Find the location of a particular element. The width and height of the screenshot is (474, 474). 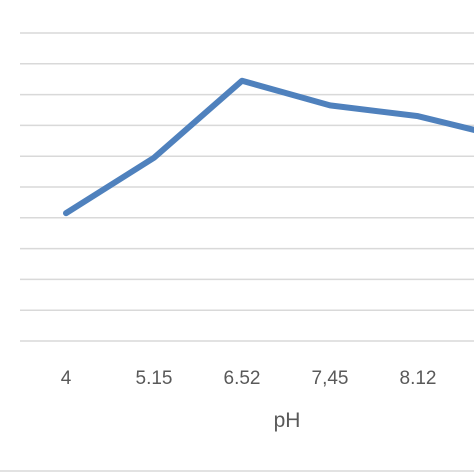

x-tick-label: 6.52 is located at coordinates (242, 378).